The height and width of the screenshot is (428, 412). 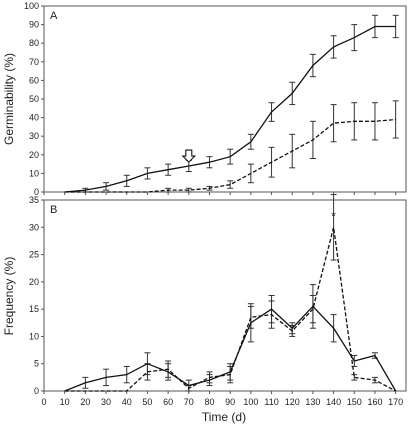 What do you see at coordinates (189, 402) in the screenshot?
I see `x-tick-label: 70` at bounding box center [189, 402].